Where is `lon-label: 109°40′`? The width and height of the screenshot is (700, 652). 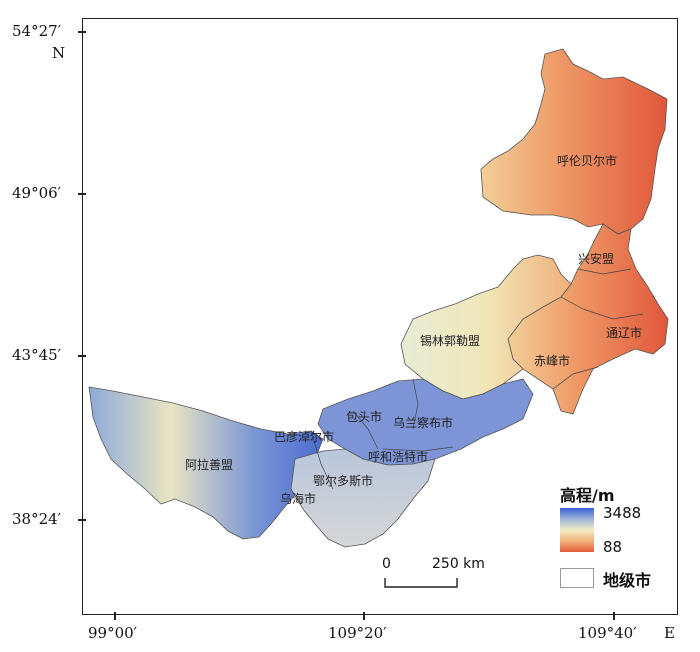
lon-label: 109°40′ is located at coordinates (607, 633).